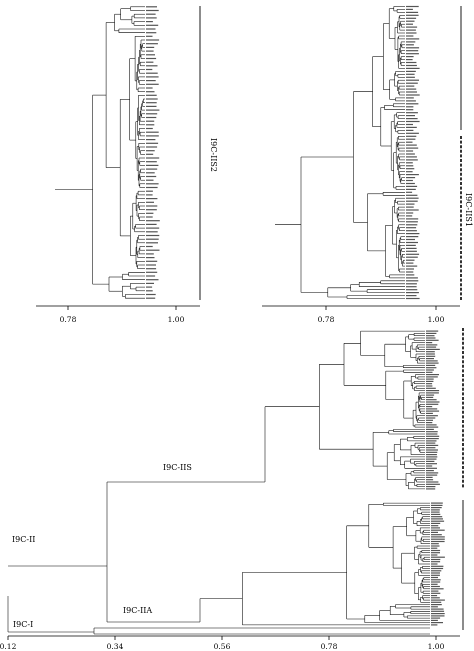 This screenshot has height=651, width=474. Describe the element at coordinates (115, 646) in the screenshot. I see `tick-label-034: 0.34` at that location.